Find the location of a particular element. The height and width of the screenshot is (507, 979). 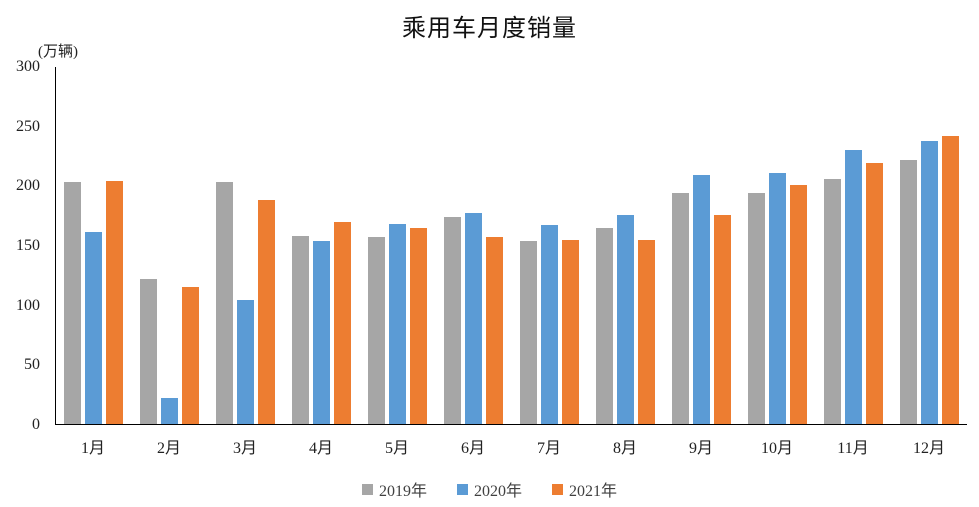

bar-2020年-12月 is located at coordinates (929, 282).